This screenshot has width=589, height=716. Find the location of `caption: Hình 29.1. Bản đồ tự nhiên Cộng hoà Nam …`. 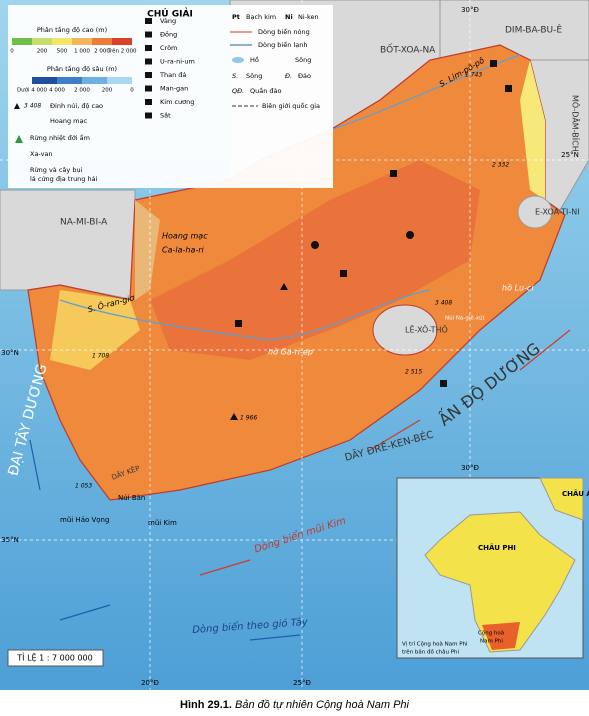

caption: Hình 29.1. Bản đồ tự nhiên Cộng hoà Nam … is located at coordinates (294, 705).